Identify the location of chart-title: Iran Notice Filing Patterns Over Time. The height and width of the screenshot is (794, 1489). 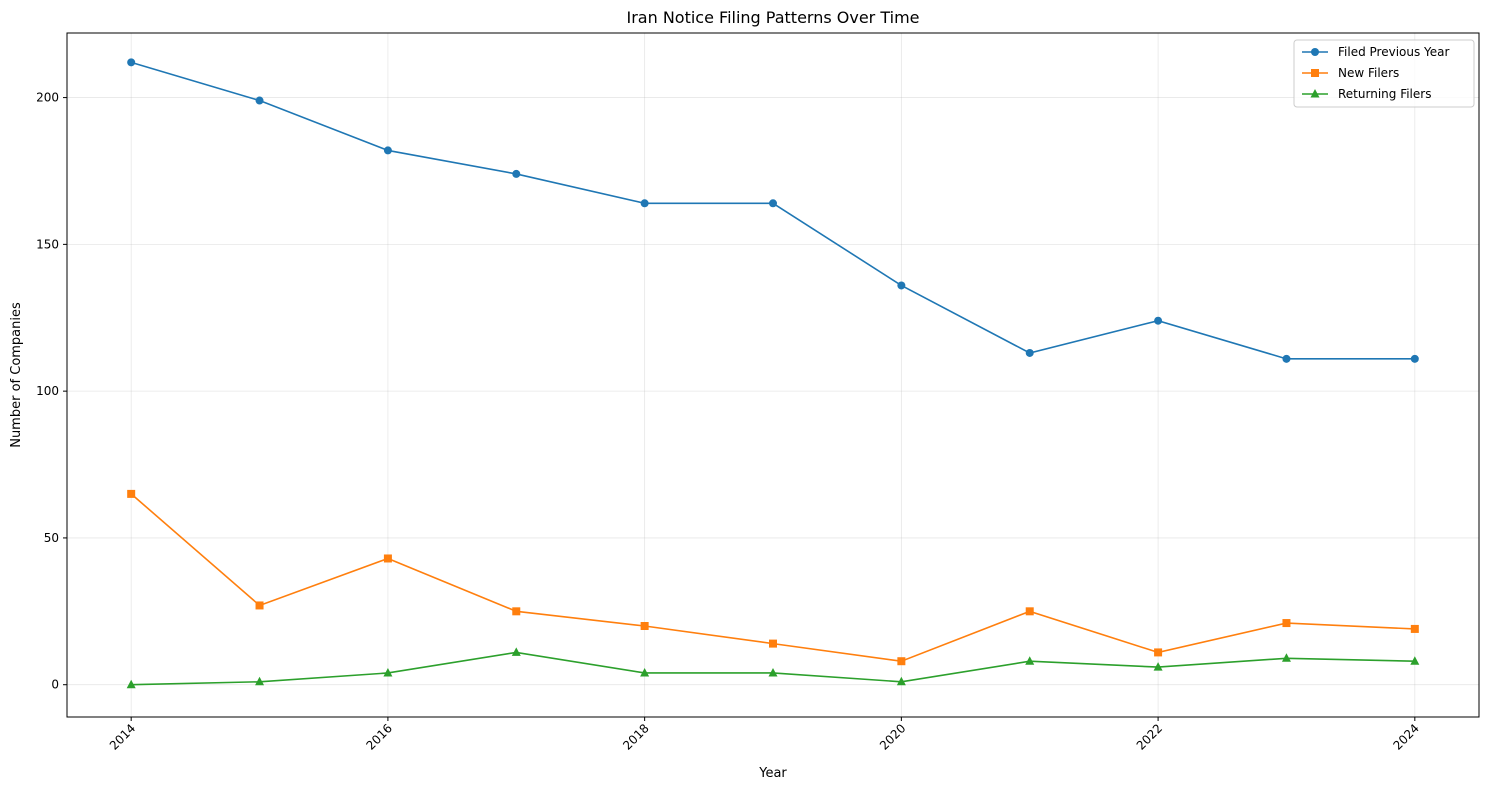
(773, 17).